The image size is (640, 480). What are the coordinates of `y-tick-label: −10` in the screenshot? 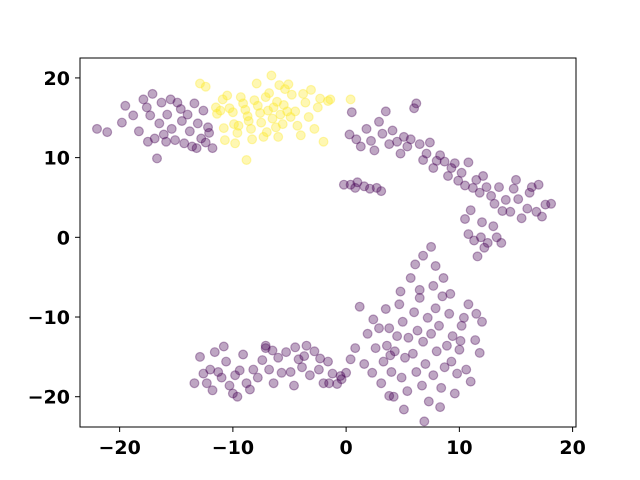 It's located at (49, 318).